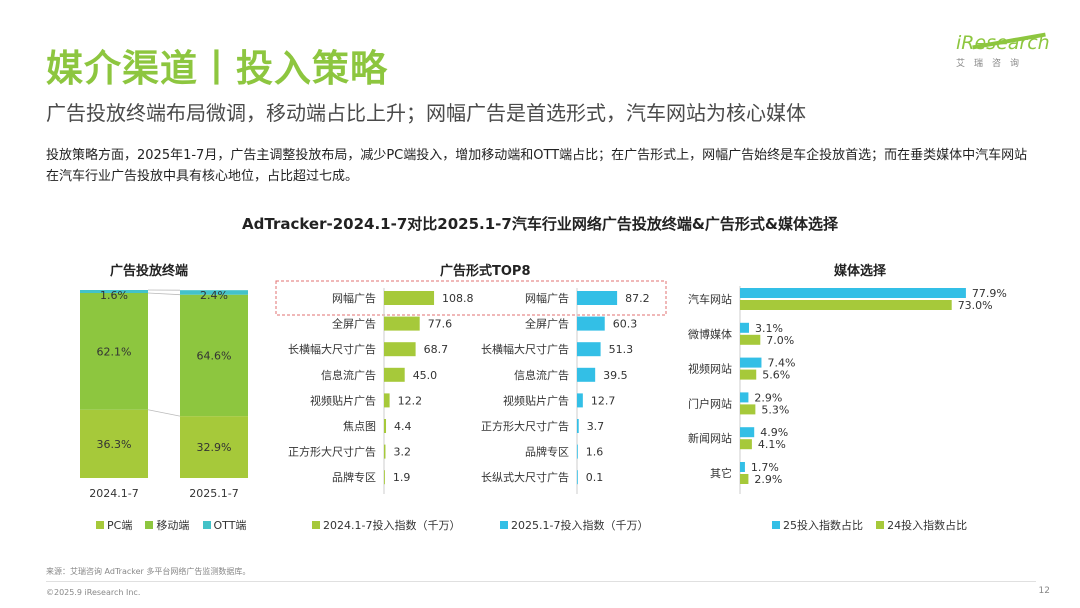  Describe the element at coordinates (386, 525) in the screenshot. I see `legend-item-2024: 2024.1-7投入指数（千万）` at that location.